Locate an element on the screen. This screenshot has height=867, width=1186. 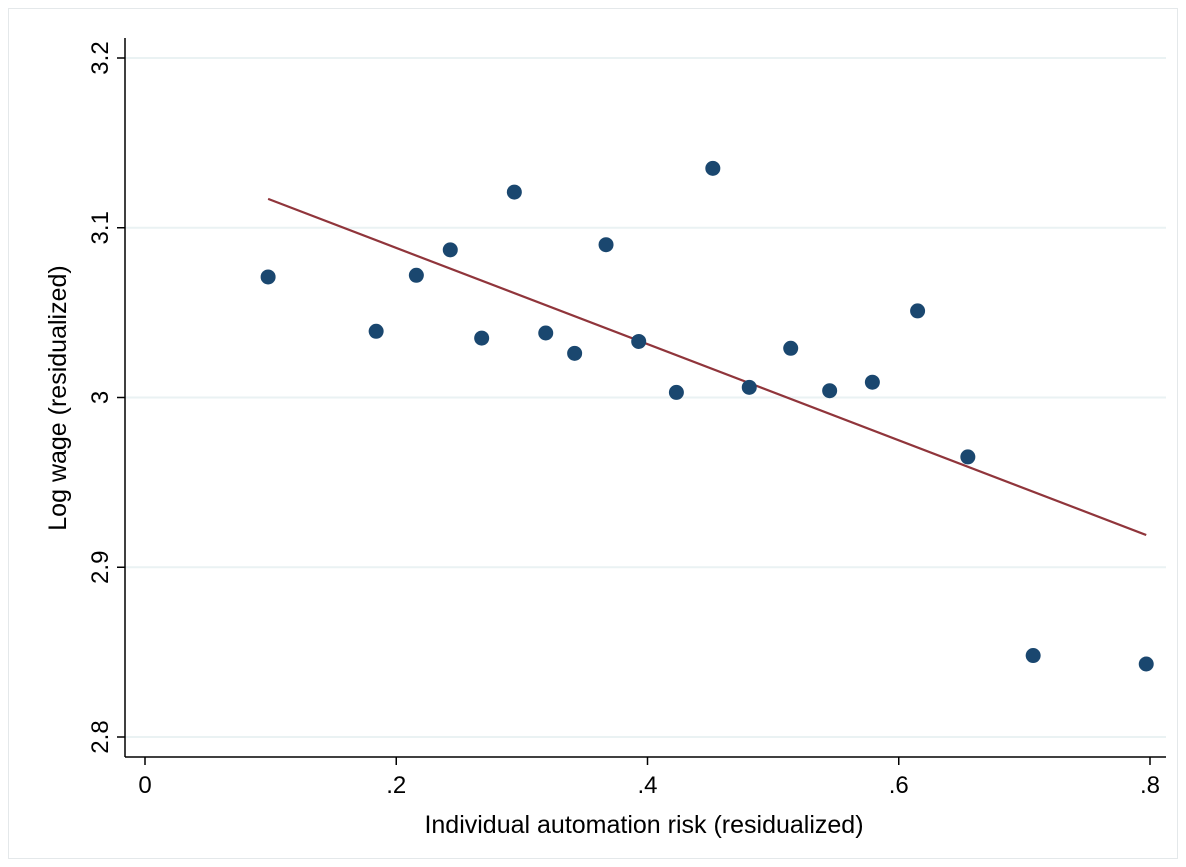
y-tick-label-0: 2.8 is located at coordinates (100, 736).